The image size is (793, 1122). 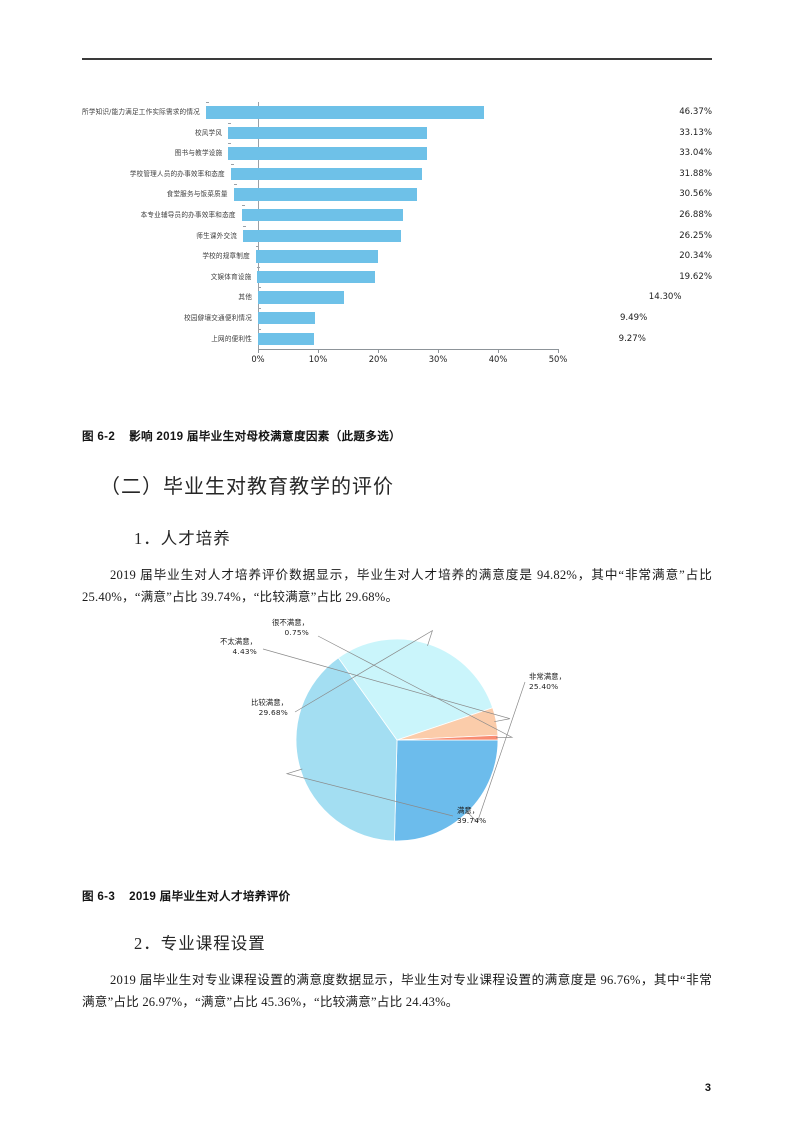 I want to click on figure-6-2-caption: 图 6-2 影响 2019 届毕业生对母校满意度因素（此题多选）, so click(x=397, y=436).